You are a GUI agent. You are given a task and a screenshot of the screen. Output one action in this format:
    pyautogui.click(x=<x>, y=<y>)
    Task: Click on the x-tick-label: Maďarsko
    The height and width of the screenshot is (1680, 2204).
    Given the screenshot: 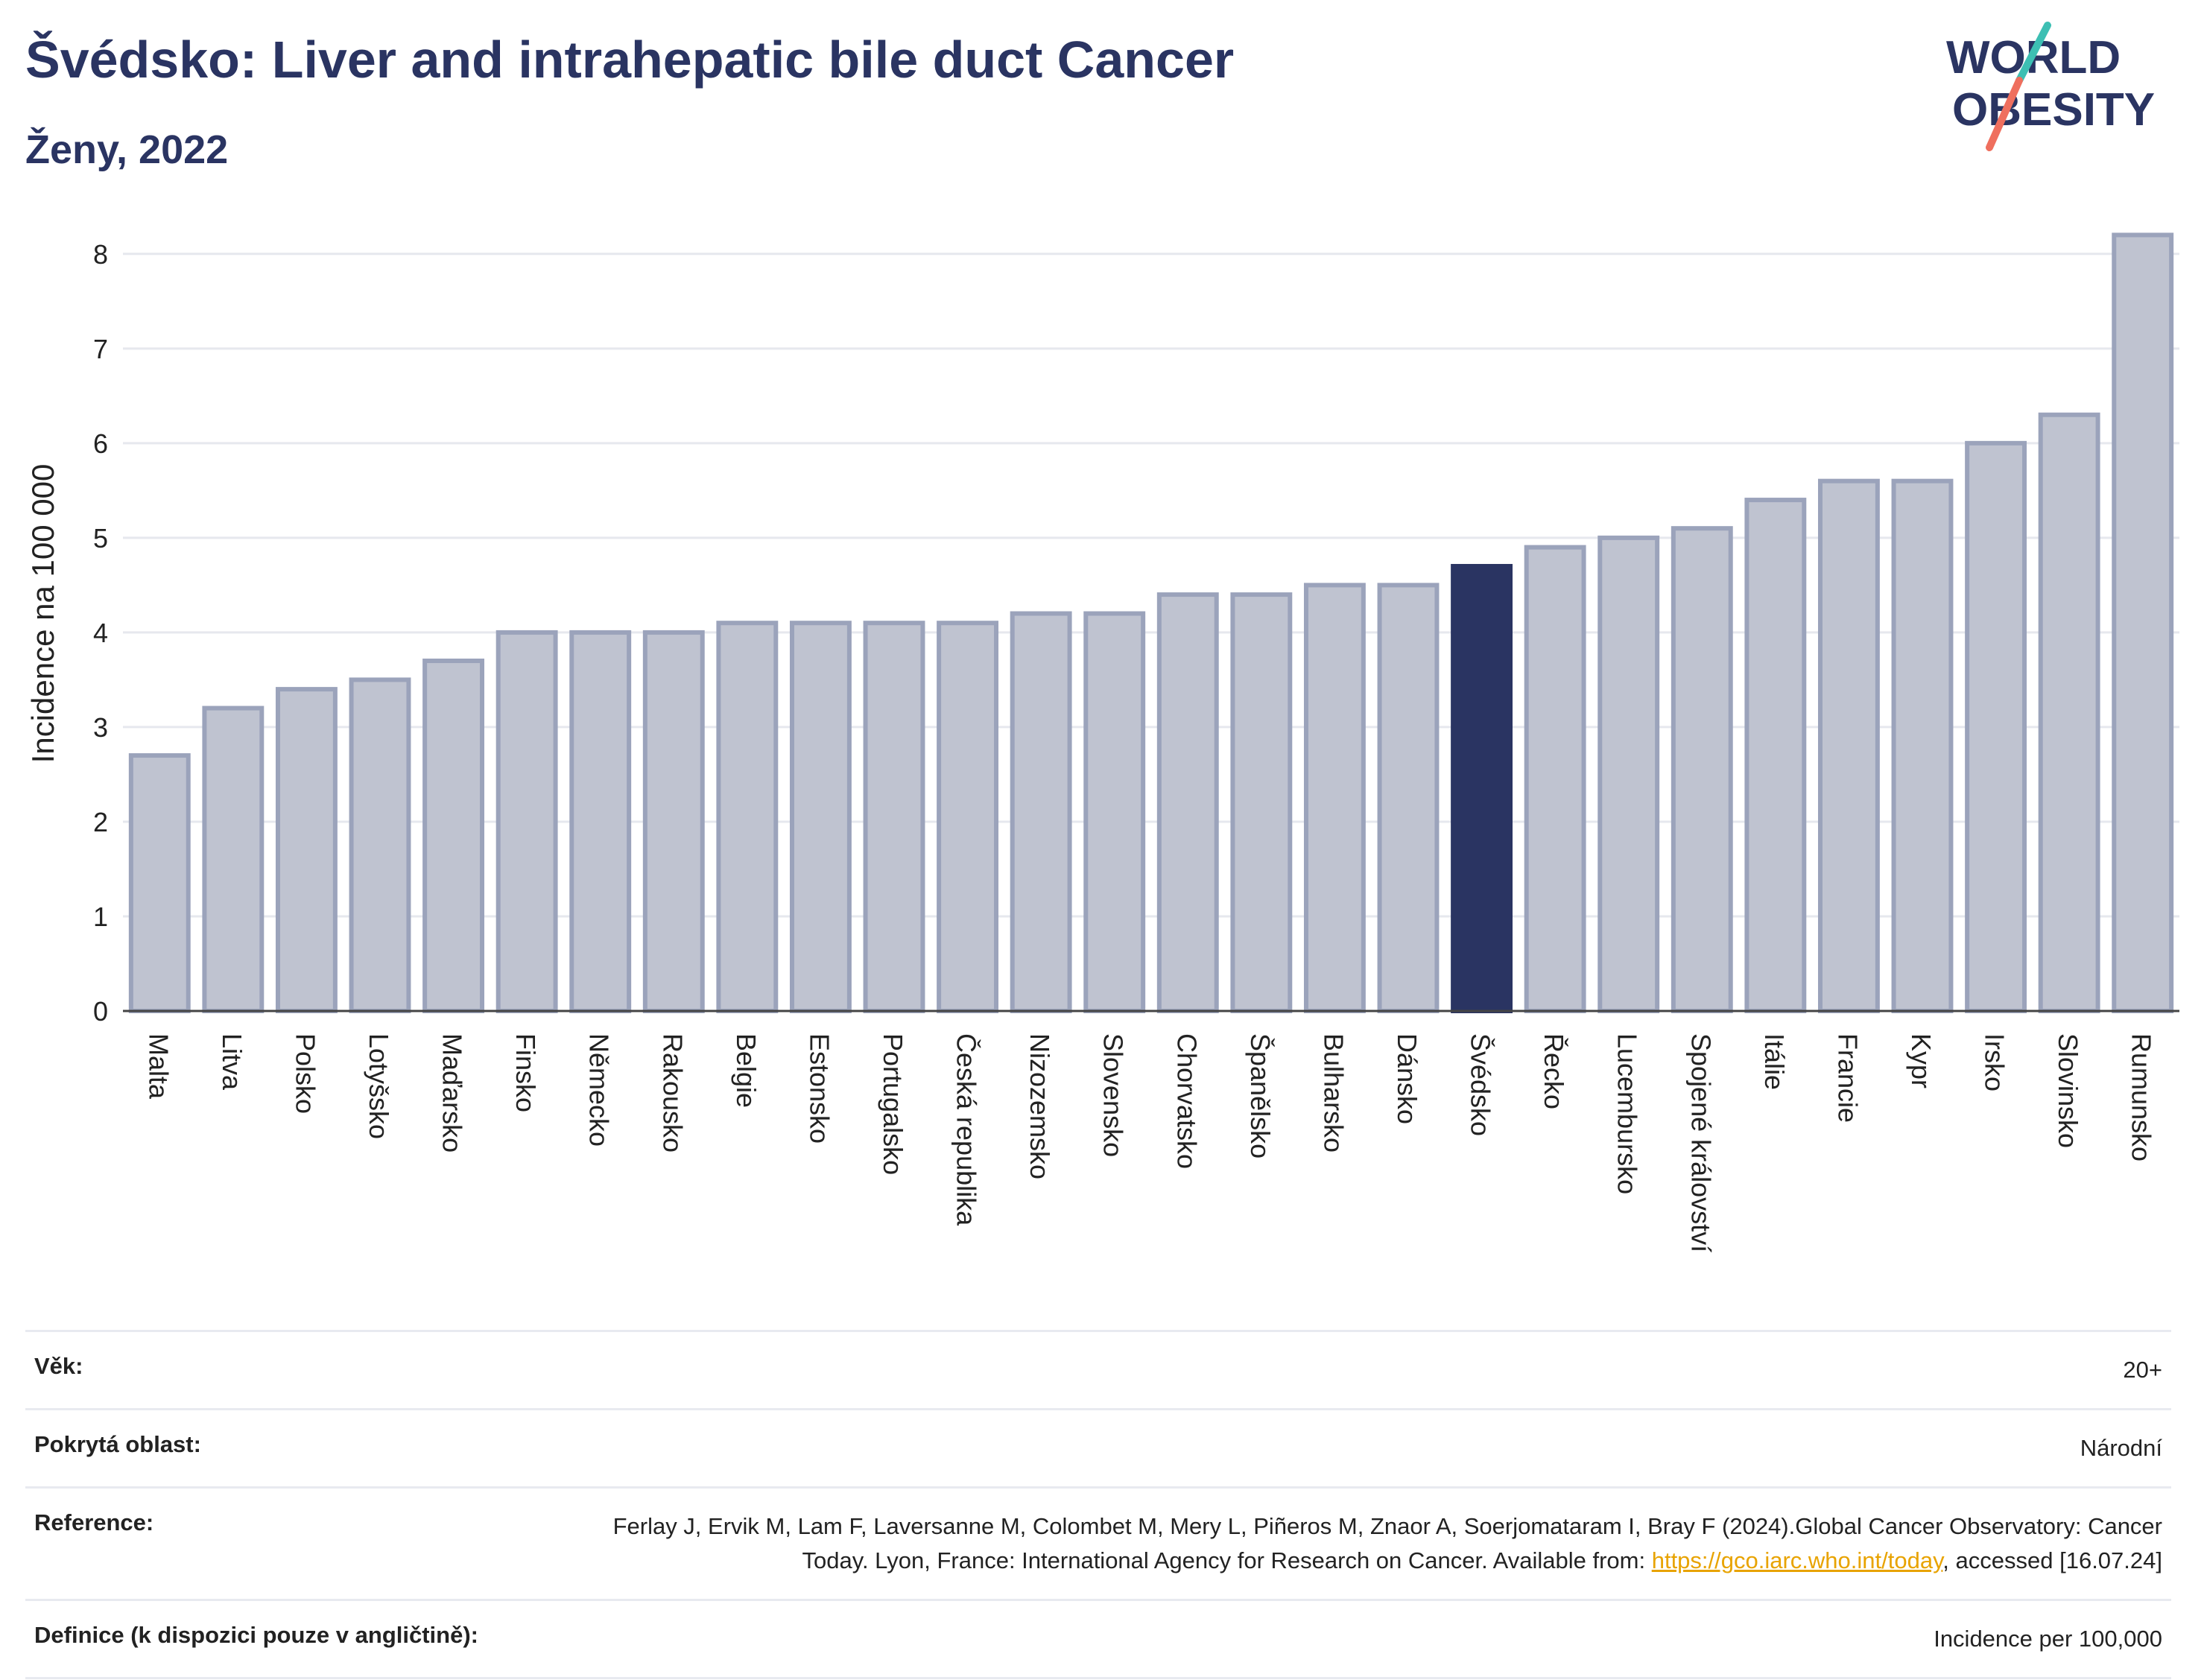 What is the action you would take?
    pyautogui.click(x=453, y=1093)
    